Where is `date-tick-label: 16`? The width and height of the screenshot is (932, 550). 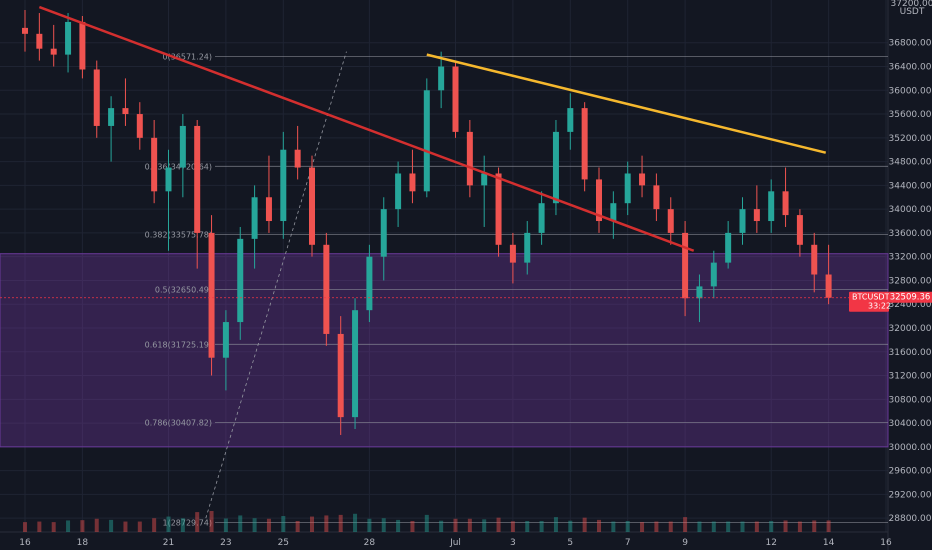 date-tick-label: 16 is located at coordinates (25, 543).